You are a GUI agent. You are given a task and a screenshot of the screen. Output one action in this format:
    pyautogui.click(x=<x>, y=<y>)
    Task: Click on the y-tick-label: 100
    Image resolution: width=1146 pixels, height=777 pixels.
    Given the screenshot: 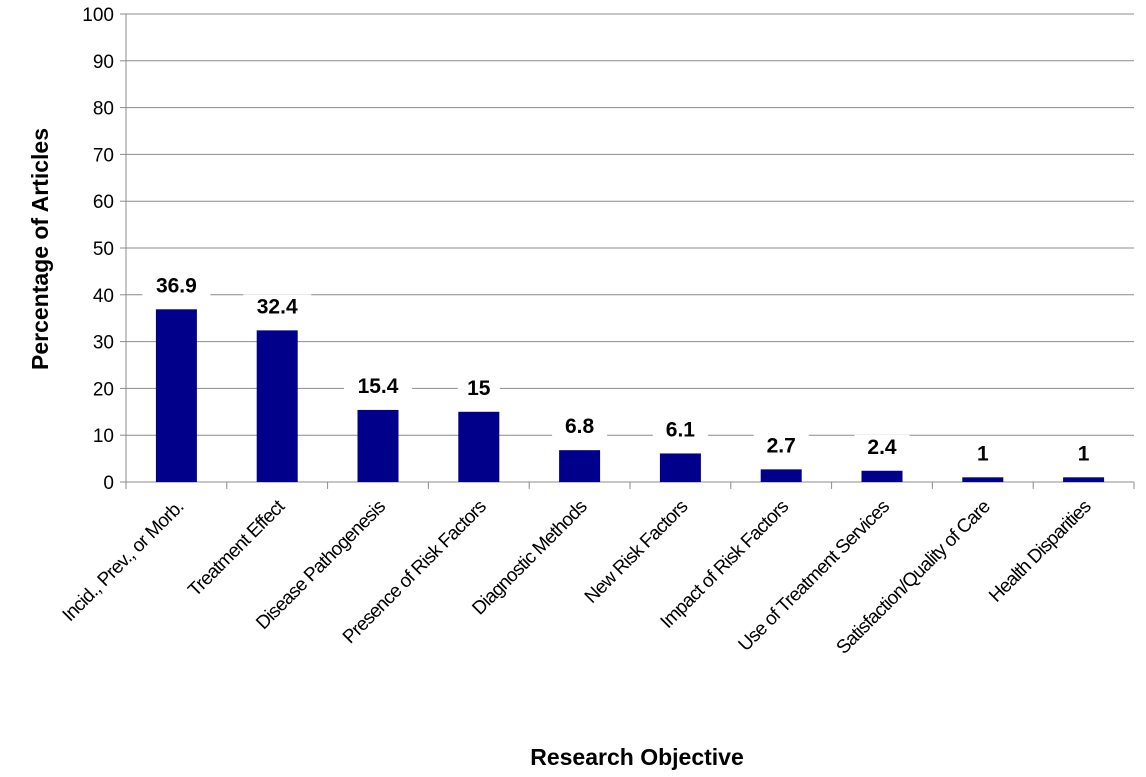 What is the action you would take?
    pyautogui.click(x=98, y=15)
    